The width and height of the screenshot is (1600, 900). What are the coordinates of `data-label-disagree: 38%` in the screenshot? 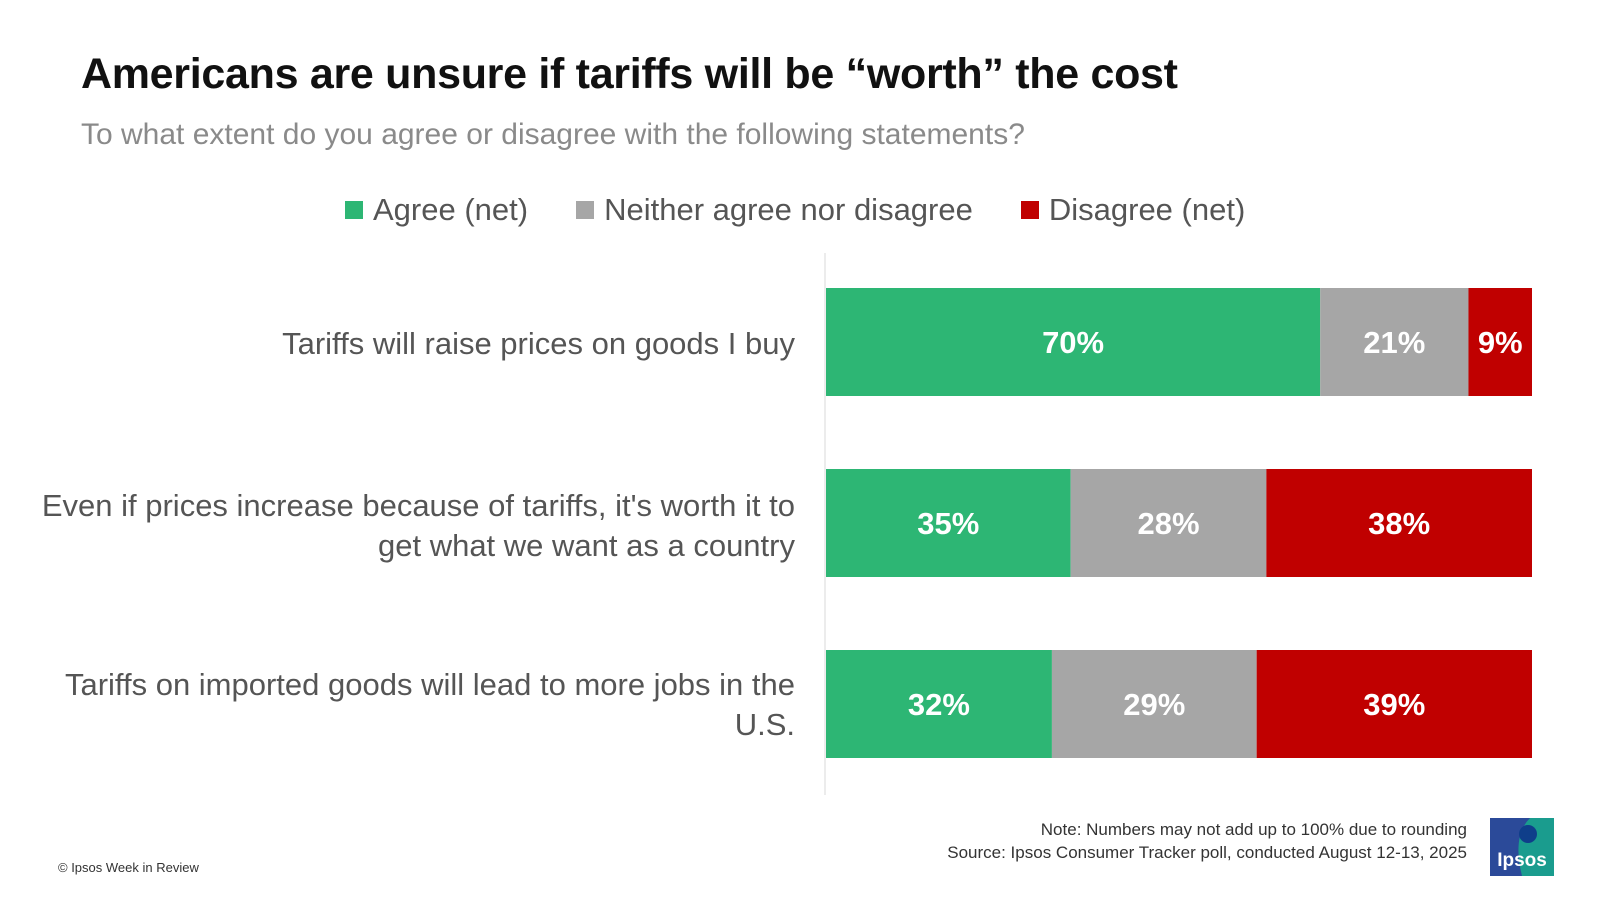 It's located at (1399, 523).